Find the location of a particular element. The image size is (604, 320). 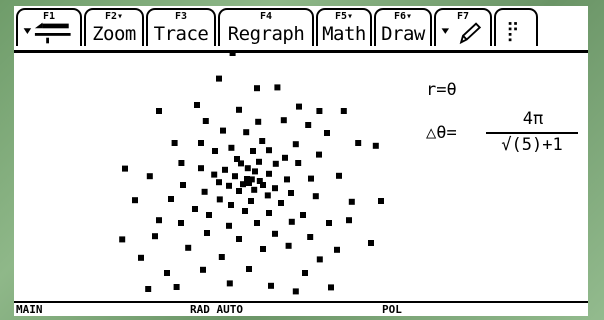

fkey-label: F2▾ is located at coordinates (114, 16).